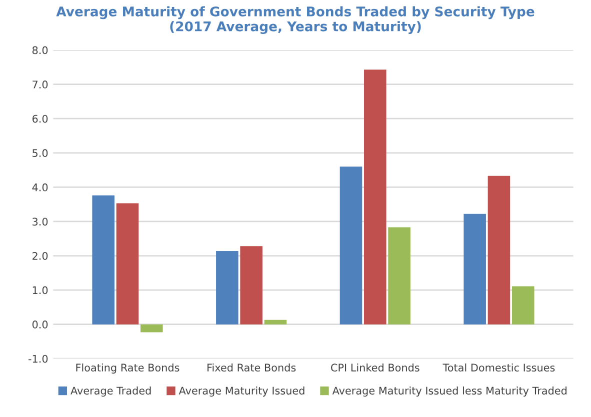 The height and width of the screenshot is (417, 591). I want to click on y-tick-label: 3.0, so click(40, 222).